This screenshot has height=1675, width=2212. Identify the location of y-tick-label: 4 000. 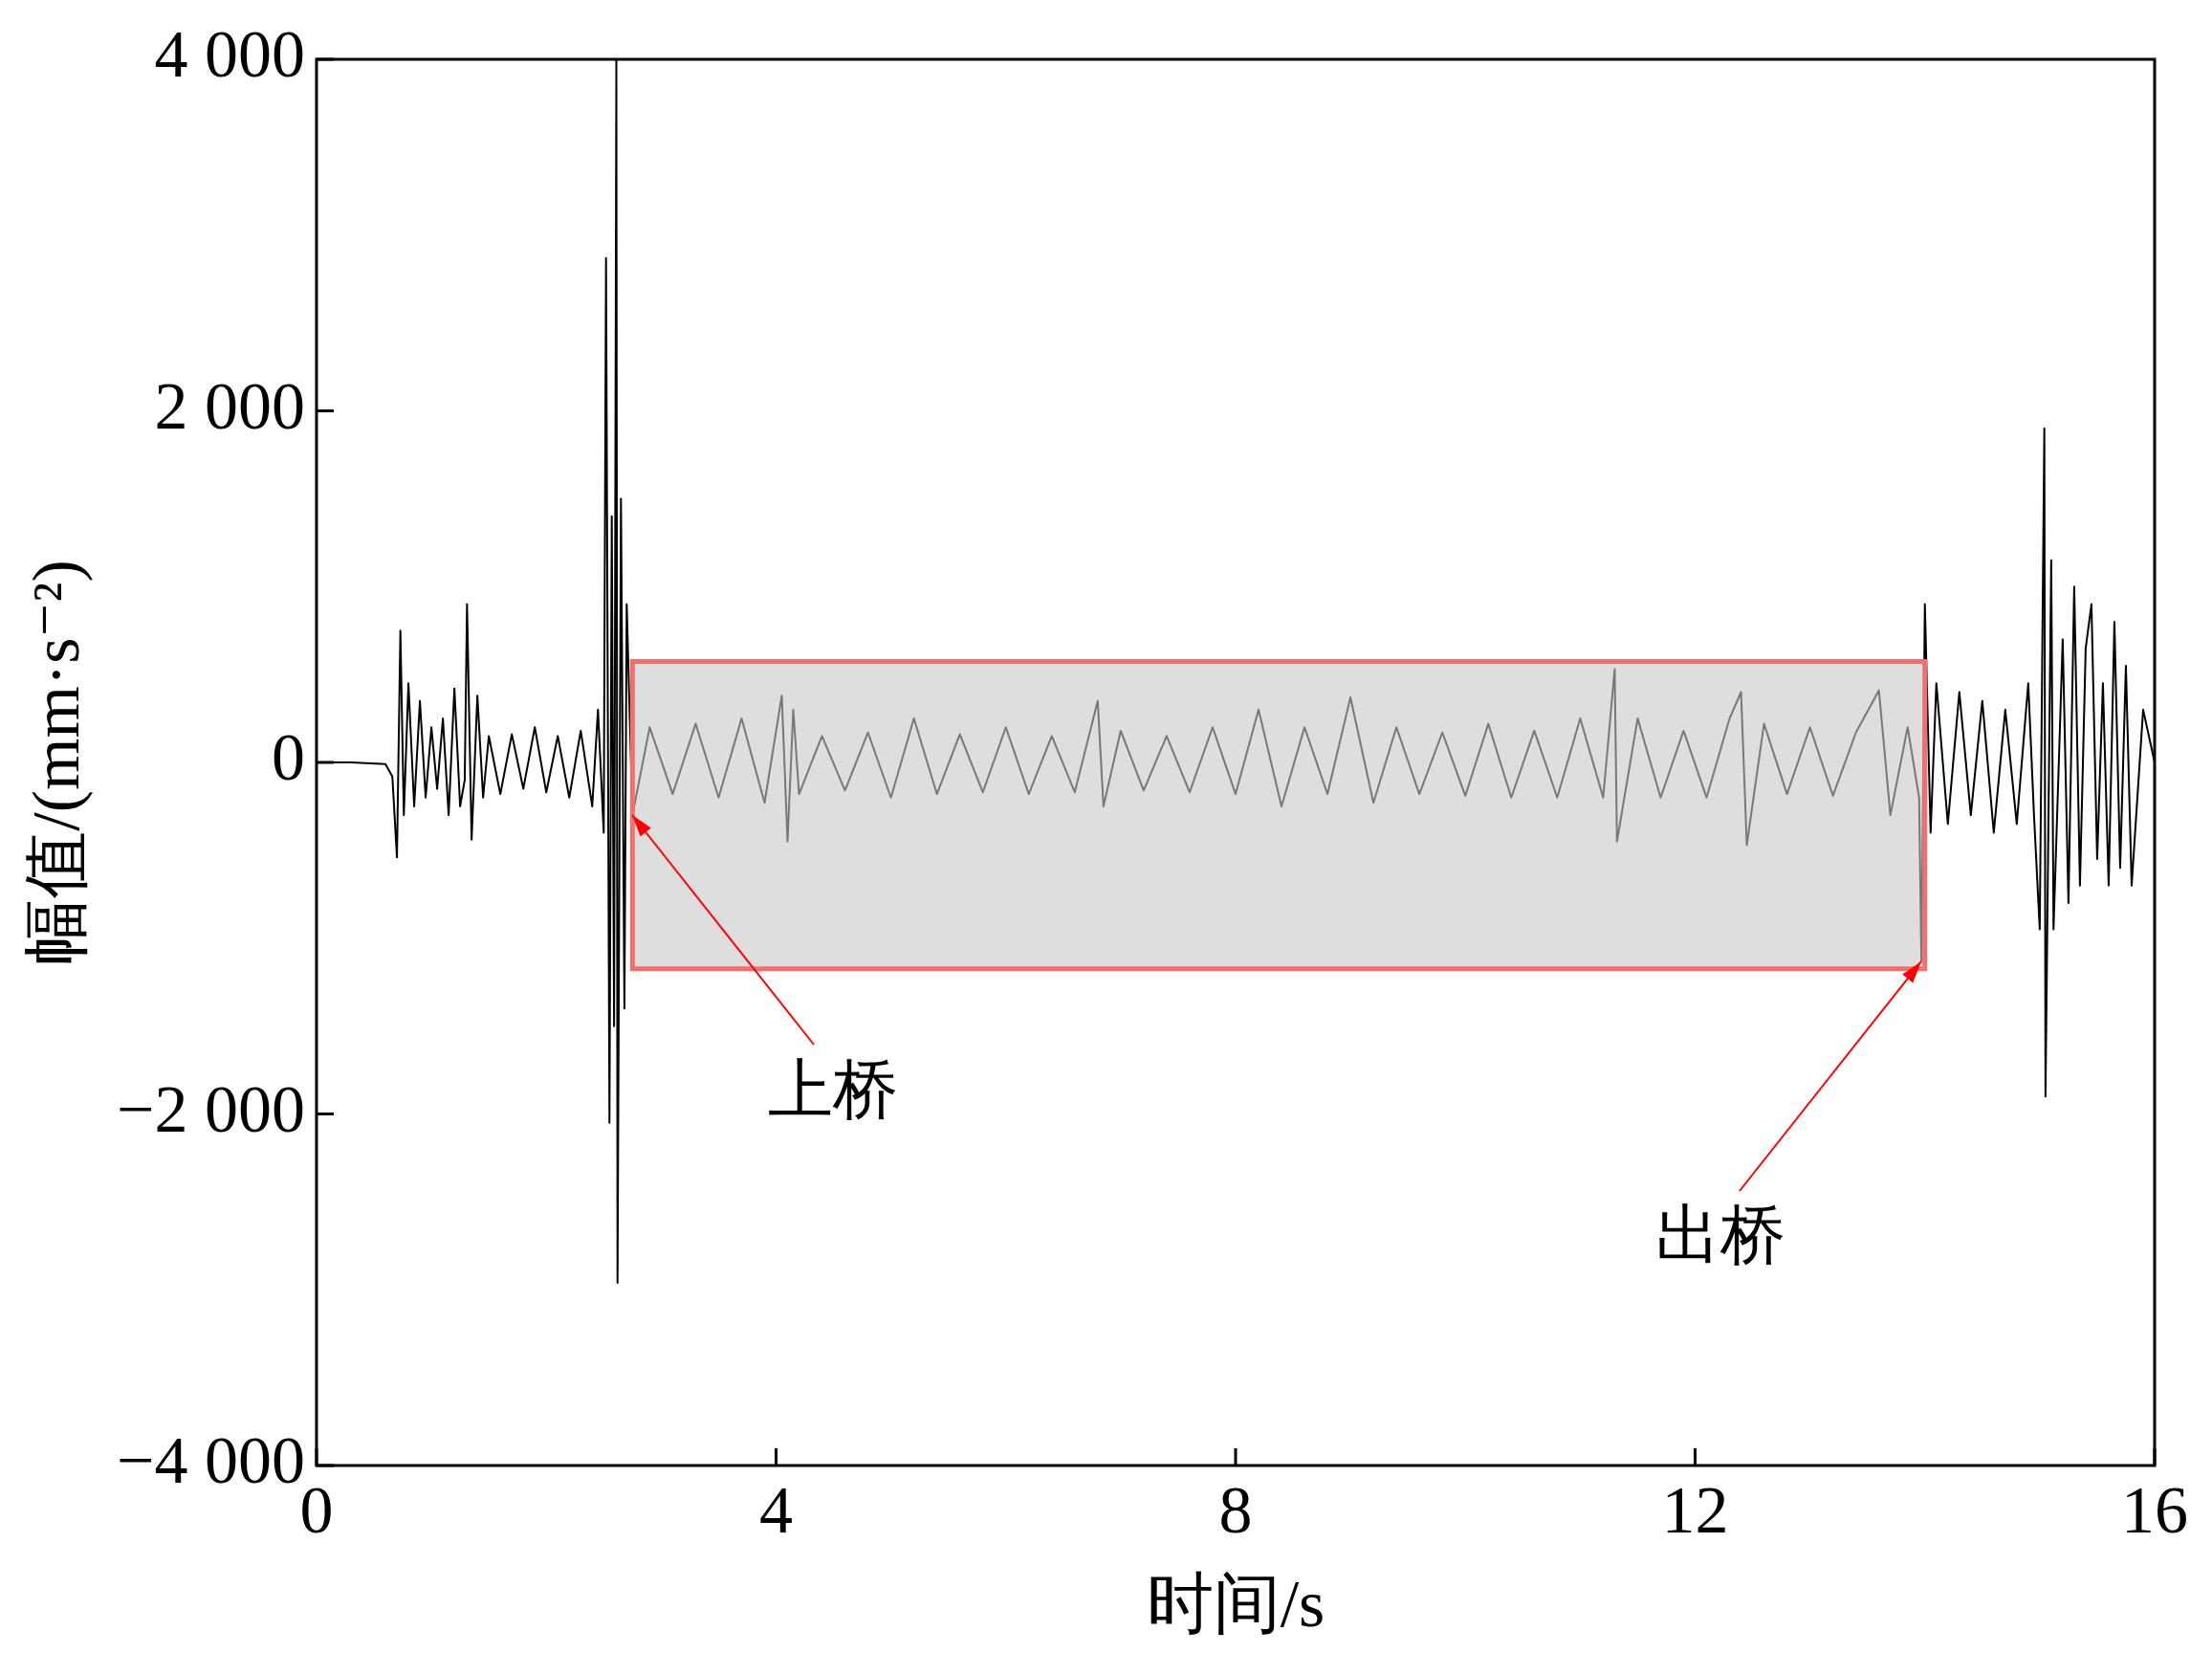
(230, 54).